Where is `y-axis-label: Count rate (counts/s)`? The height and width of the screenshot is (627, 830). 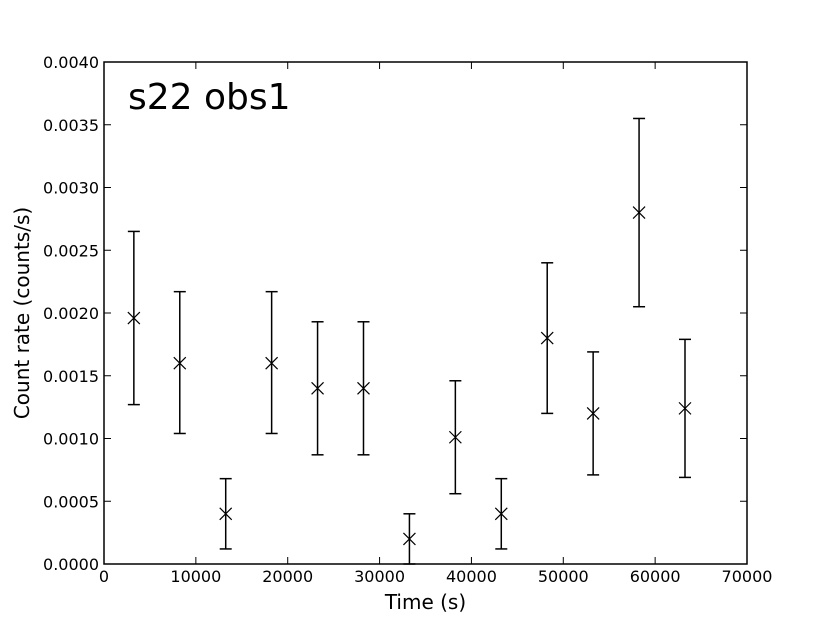
y-axis-label: Count rate (counts/s) is located at coordinates (22, 313).